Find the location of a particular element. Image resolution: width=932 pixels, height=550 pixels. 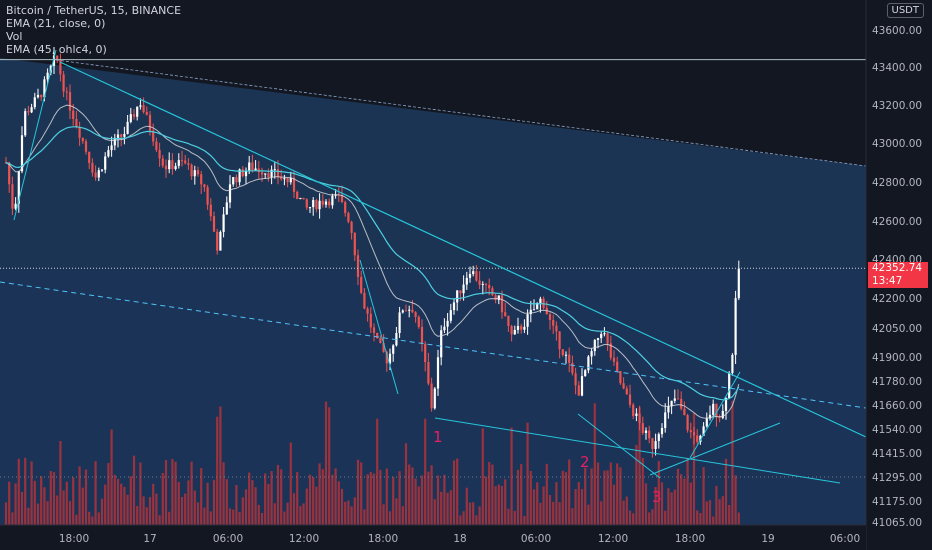

last-price-countdown: 13:47 is located at coordinates (887, 281).